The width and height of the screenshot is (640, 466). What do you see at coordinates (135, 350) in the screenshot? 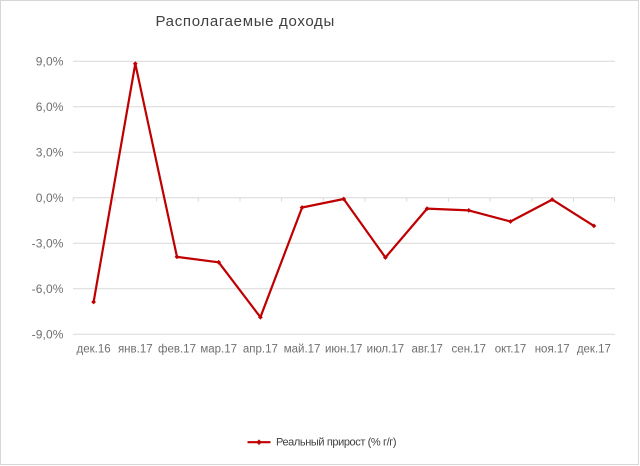
I see `svg-text: янв.17` at bounding box center [135, 350].